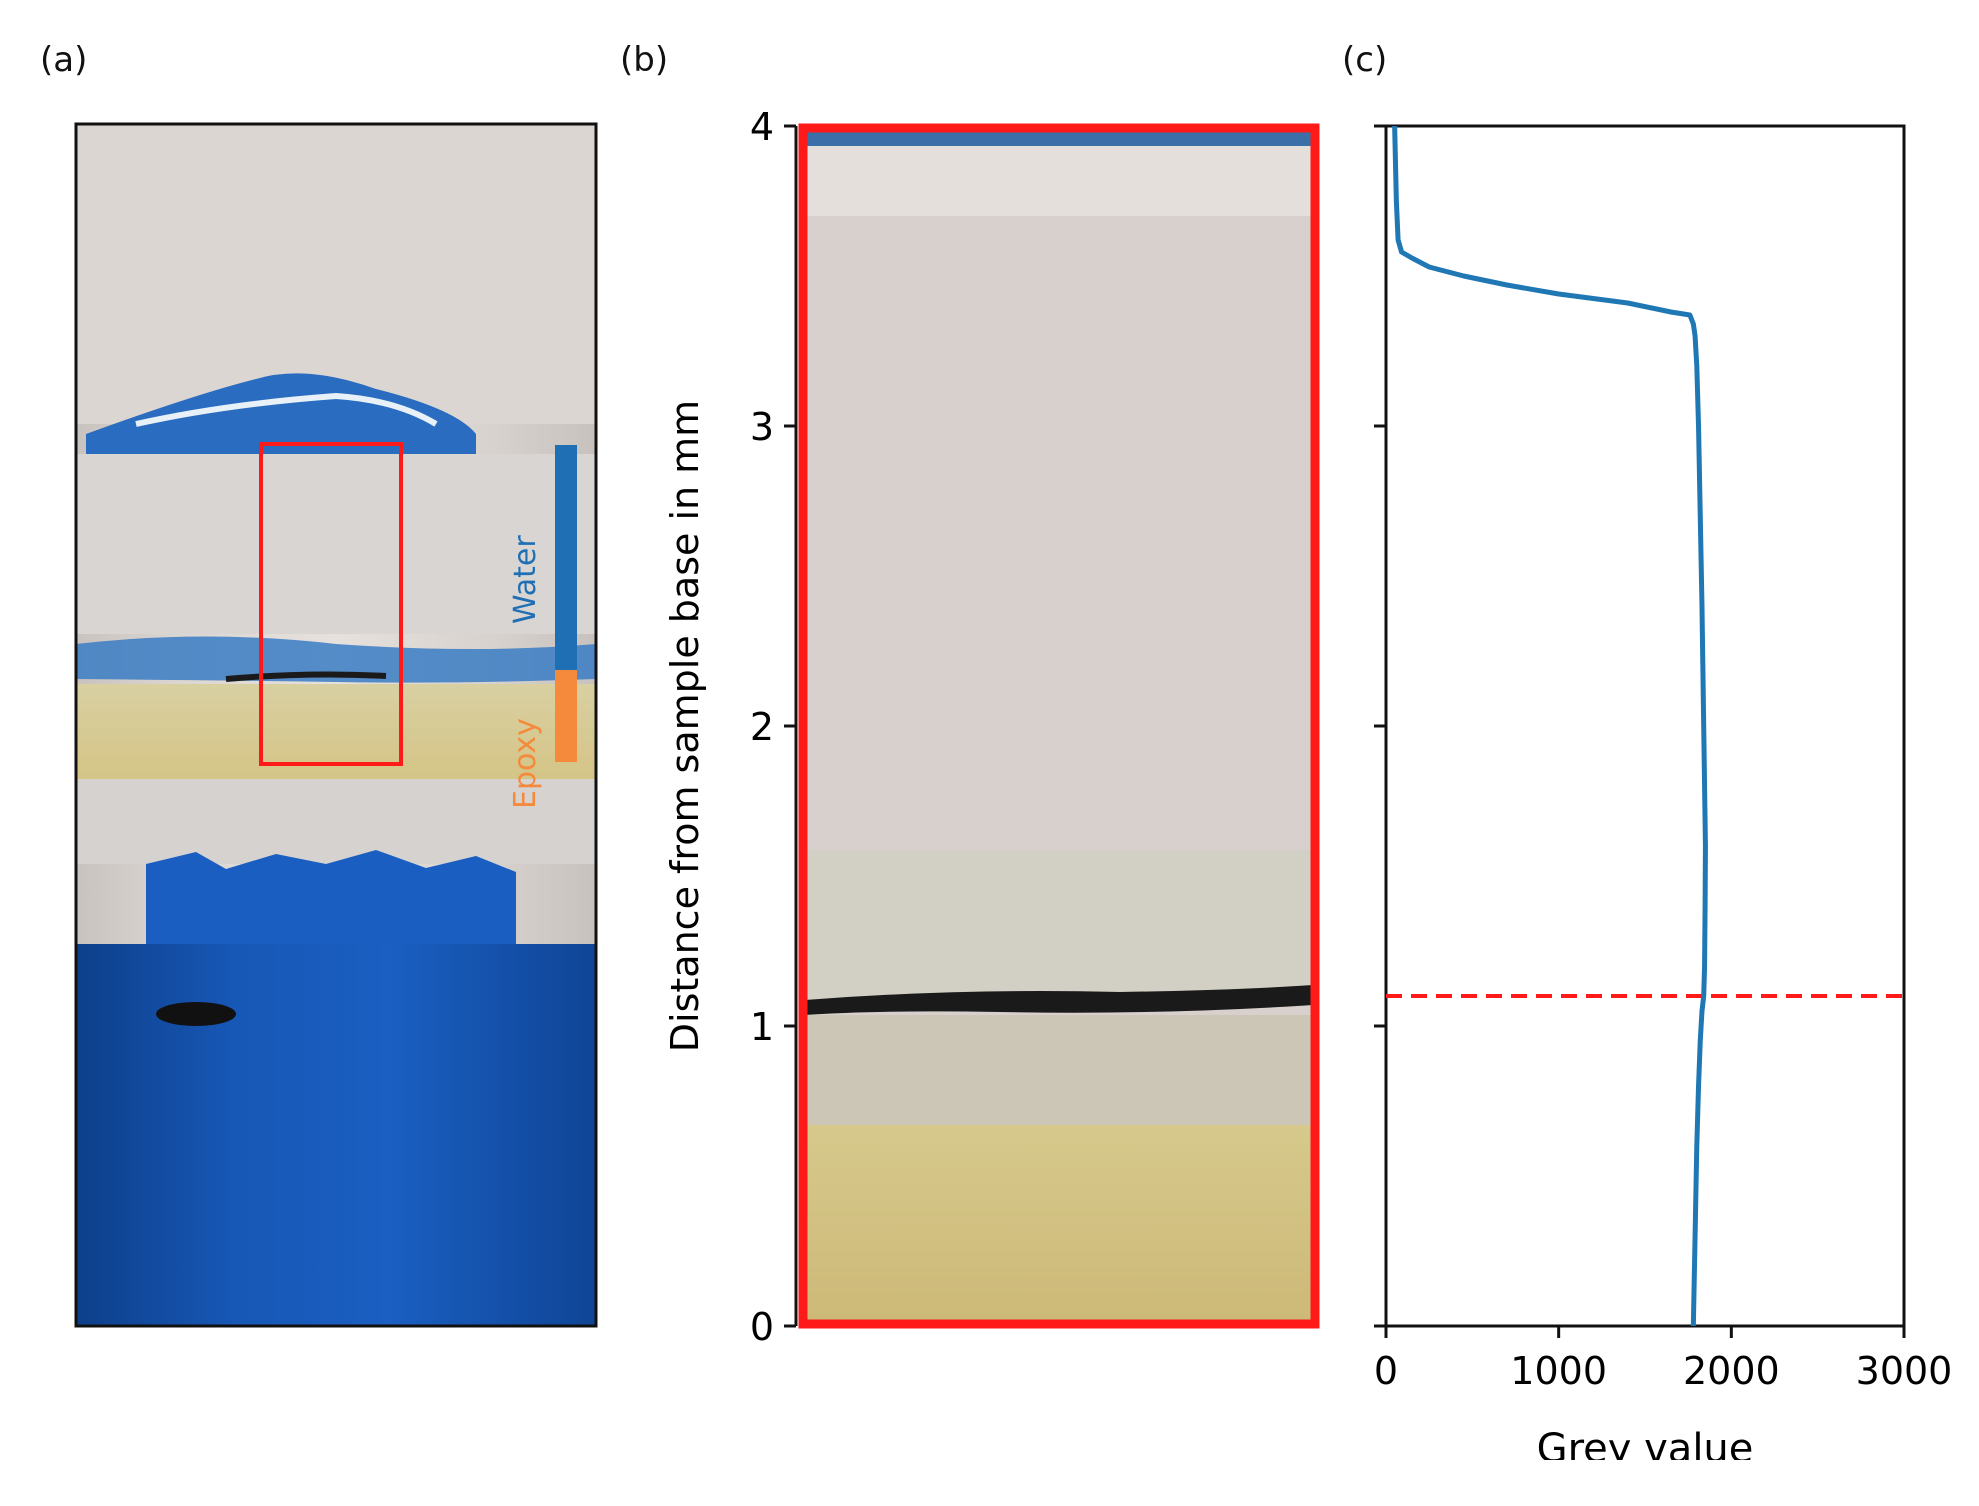  Describe the element at coordinates (1386, 1371) in the screenshot. I see `x-tick-label-0: 0` at that location.